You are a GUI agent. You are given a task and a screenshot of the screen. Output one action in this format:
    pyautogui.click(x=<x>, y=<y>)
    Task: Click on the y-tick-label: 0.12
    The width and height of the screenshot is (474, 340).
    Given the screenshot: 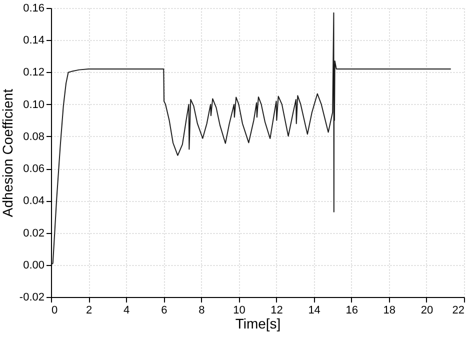 What is the action you would take?
    pyautogui.click(x=33, y=72)
    